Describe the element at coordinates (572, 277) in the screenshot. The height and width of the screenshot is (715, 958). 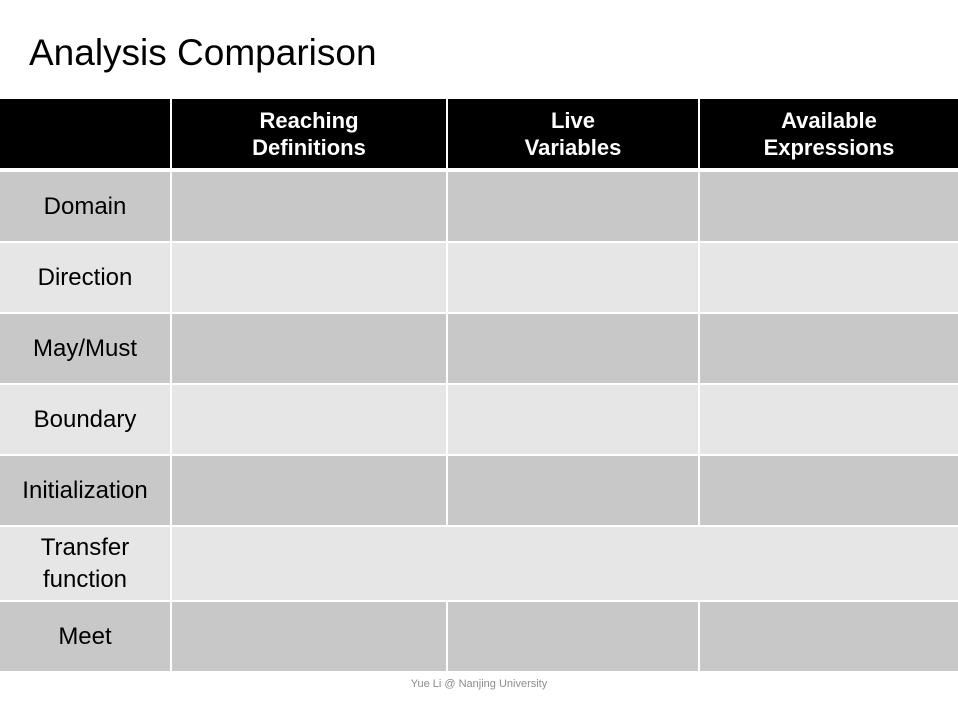
I see `cell-direction-live-variables` at that location.